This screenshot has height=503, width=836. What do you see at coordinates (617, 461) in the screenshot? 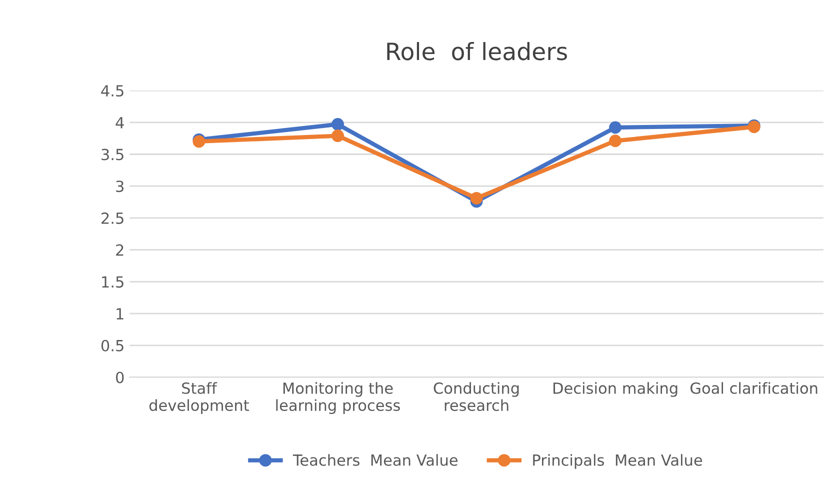
I see `legend-label: Principals Mean Value` at bounding box center [617, 461].